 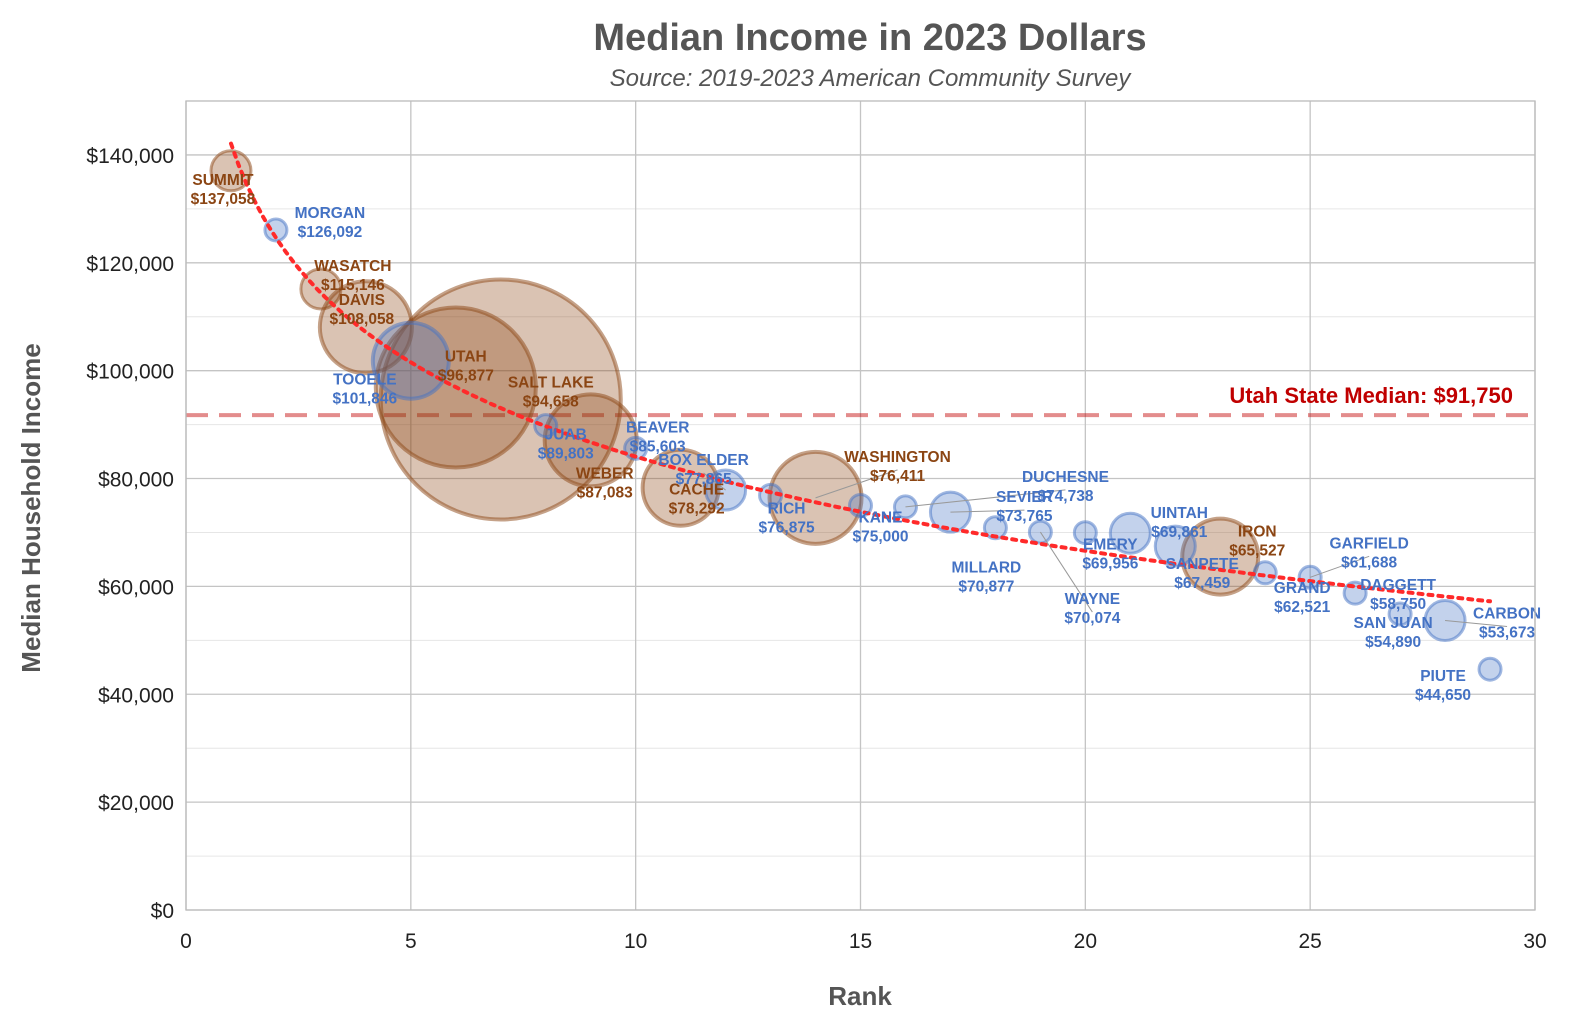 What do you see at coordinates (1085, 941) in the screenshot?
I see `x-tick-label: 20` at bounding box center [1085, 941].